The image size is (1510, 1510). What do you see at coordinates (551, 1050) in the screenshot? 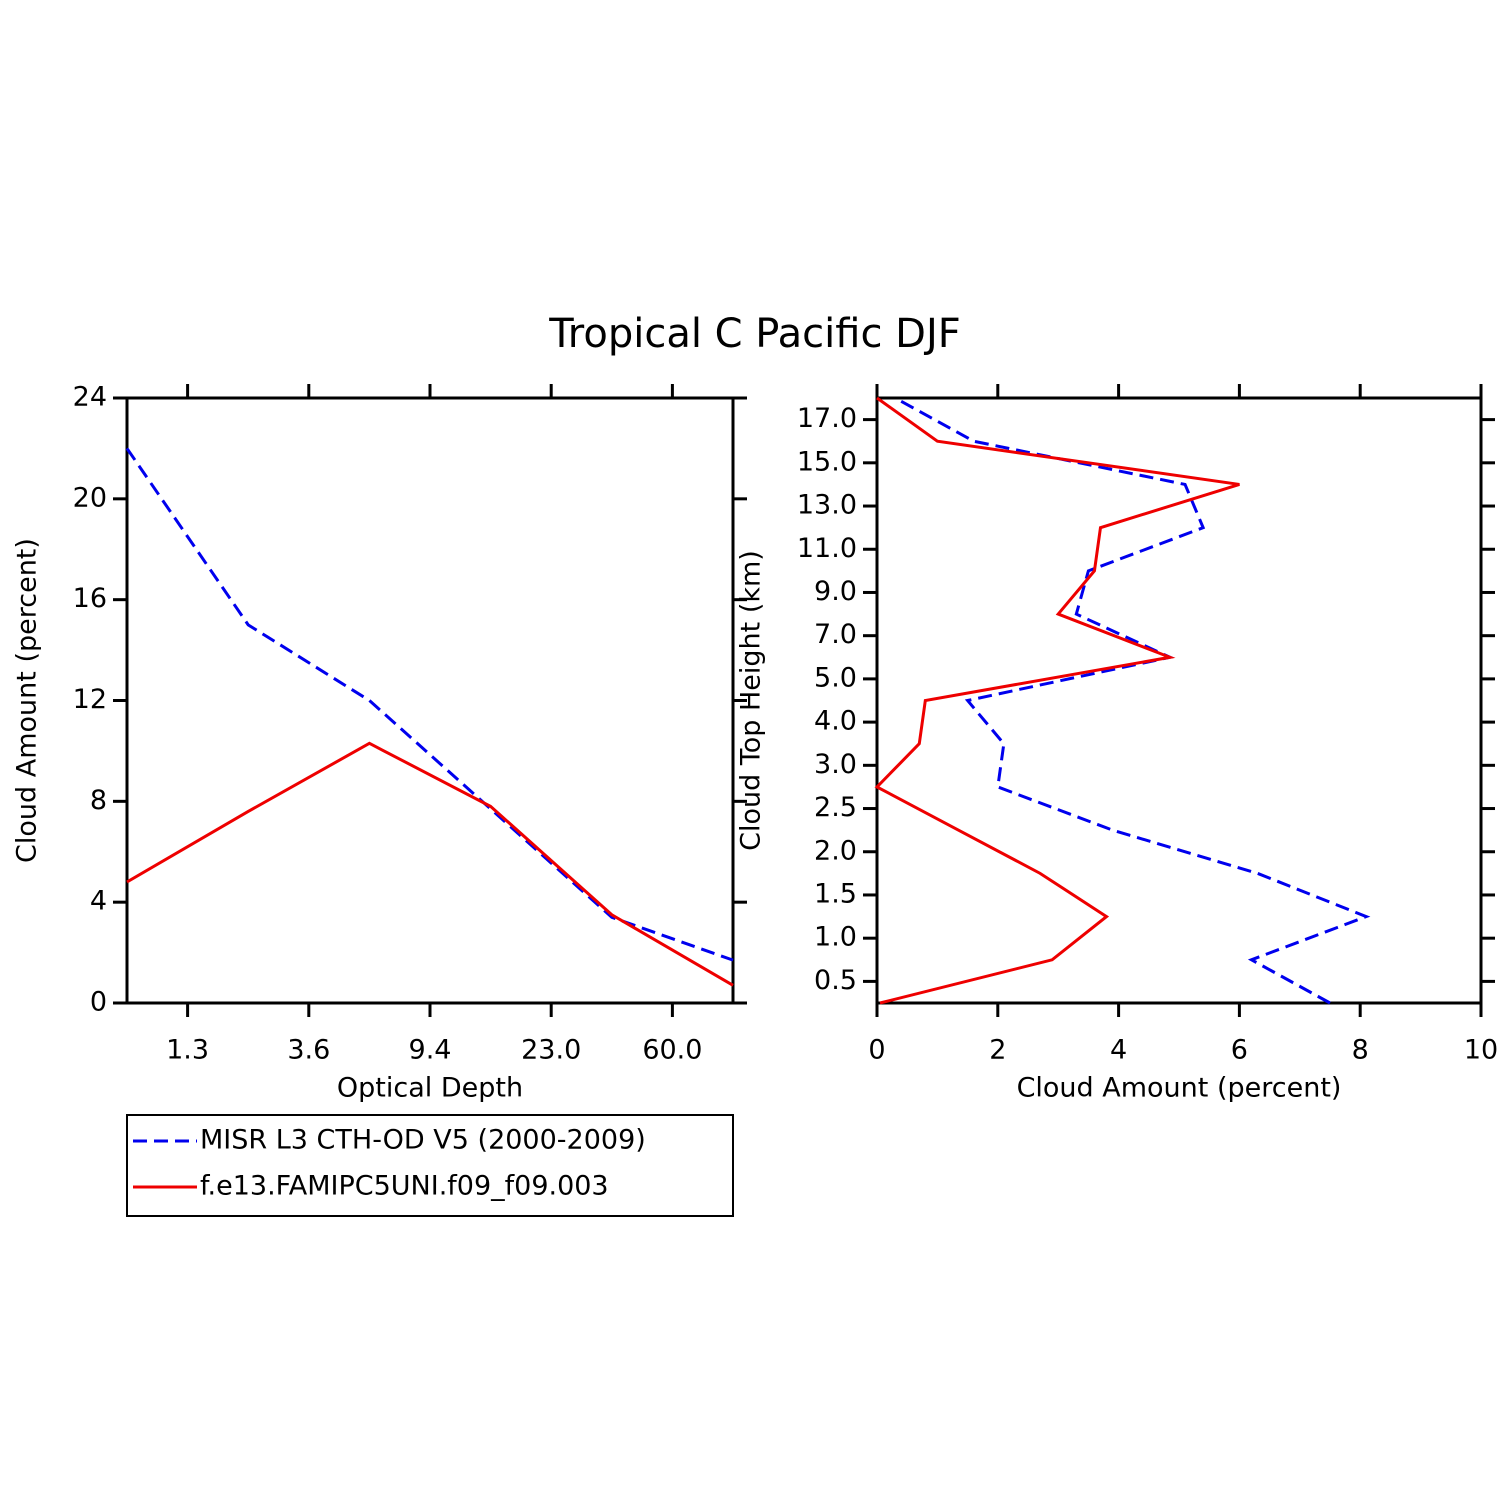
I see `x-tick-label: 23.0` at bounding box center [551, 1050].